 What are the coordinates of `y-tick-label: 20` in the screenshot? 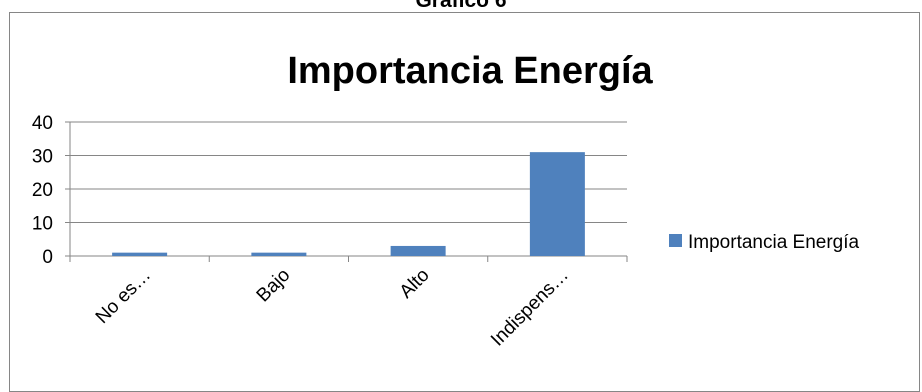 It's located at (42, 190).